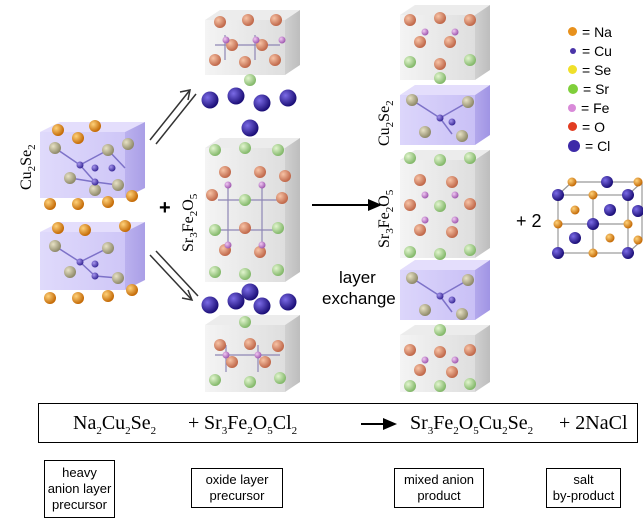  I want to click on label-sr3fe2o5-middle: Sr3Fe2O5, so click(190, 222).